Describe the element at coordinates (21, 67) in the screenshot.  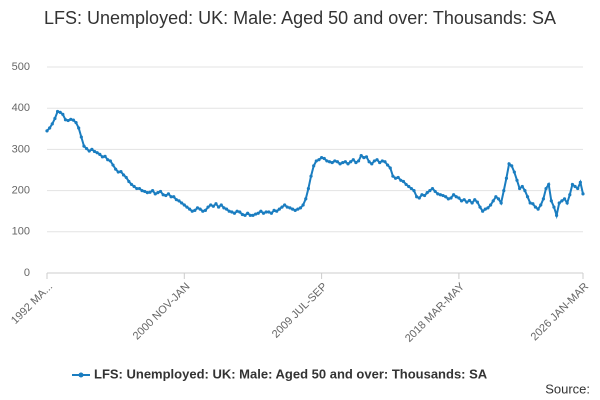
I see `y-tick-label: 500` at that location.